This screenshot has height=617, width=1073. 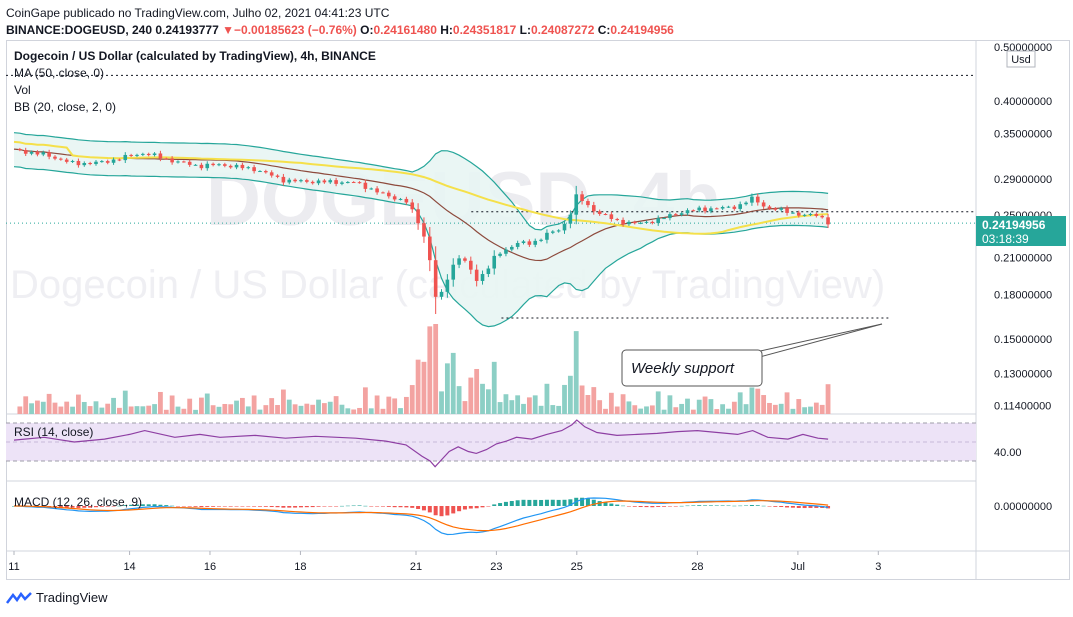 I want to click on bb-upper, so click(x=421, y=181).